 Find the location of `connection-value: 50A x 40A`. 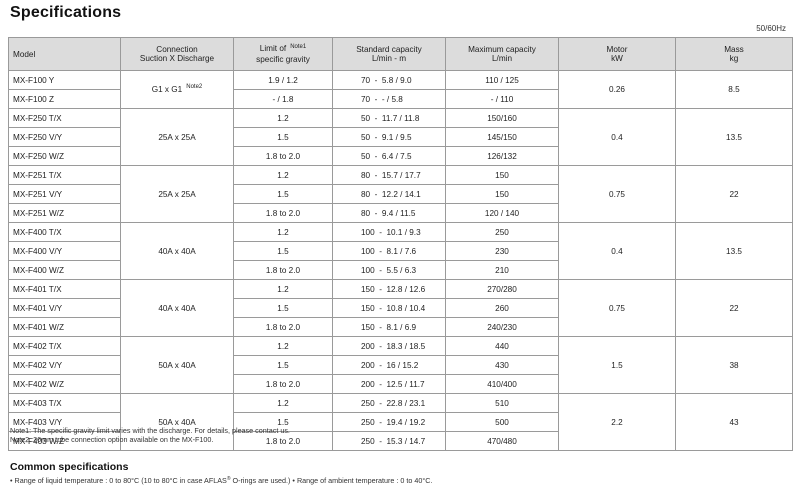

connection-value: 50A x 40A is located at coordinates (177, 422).